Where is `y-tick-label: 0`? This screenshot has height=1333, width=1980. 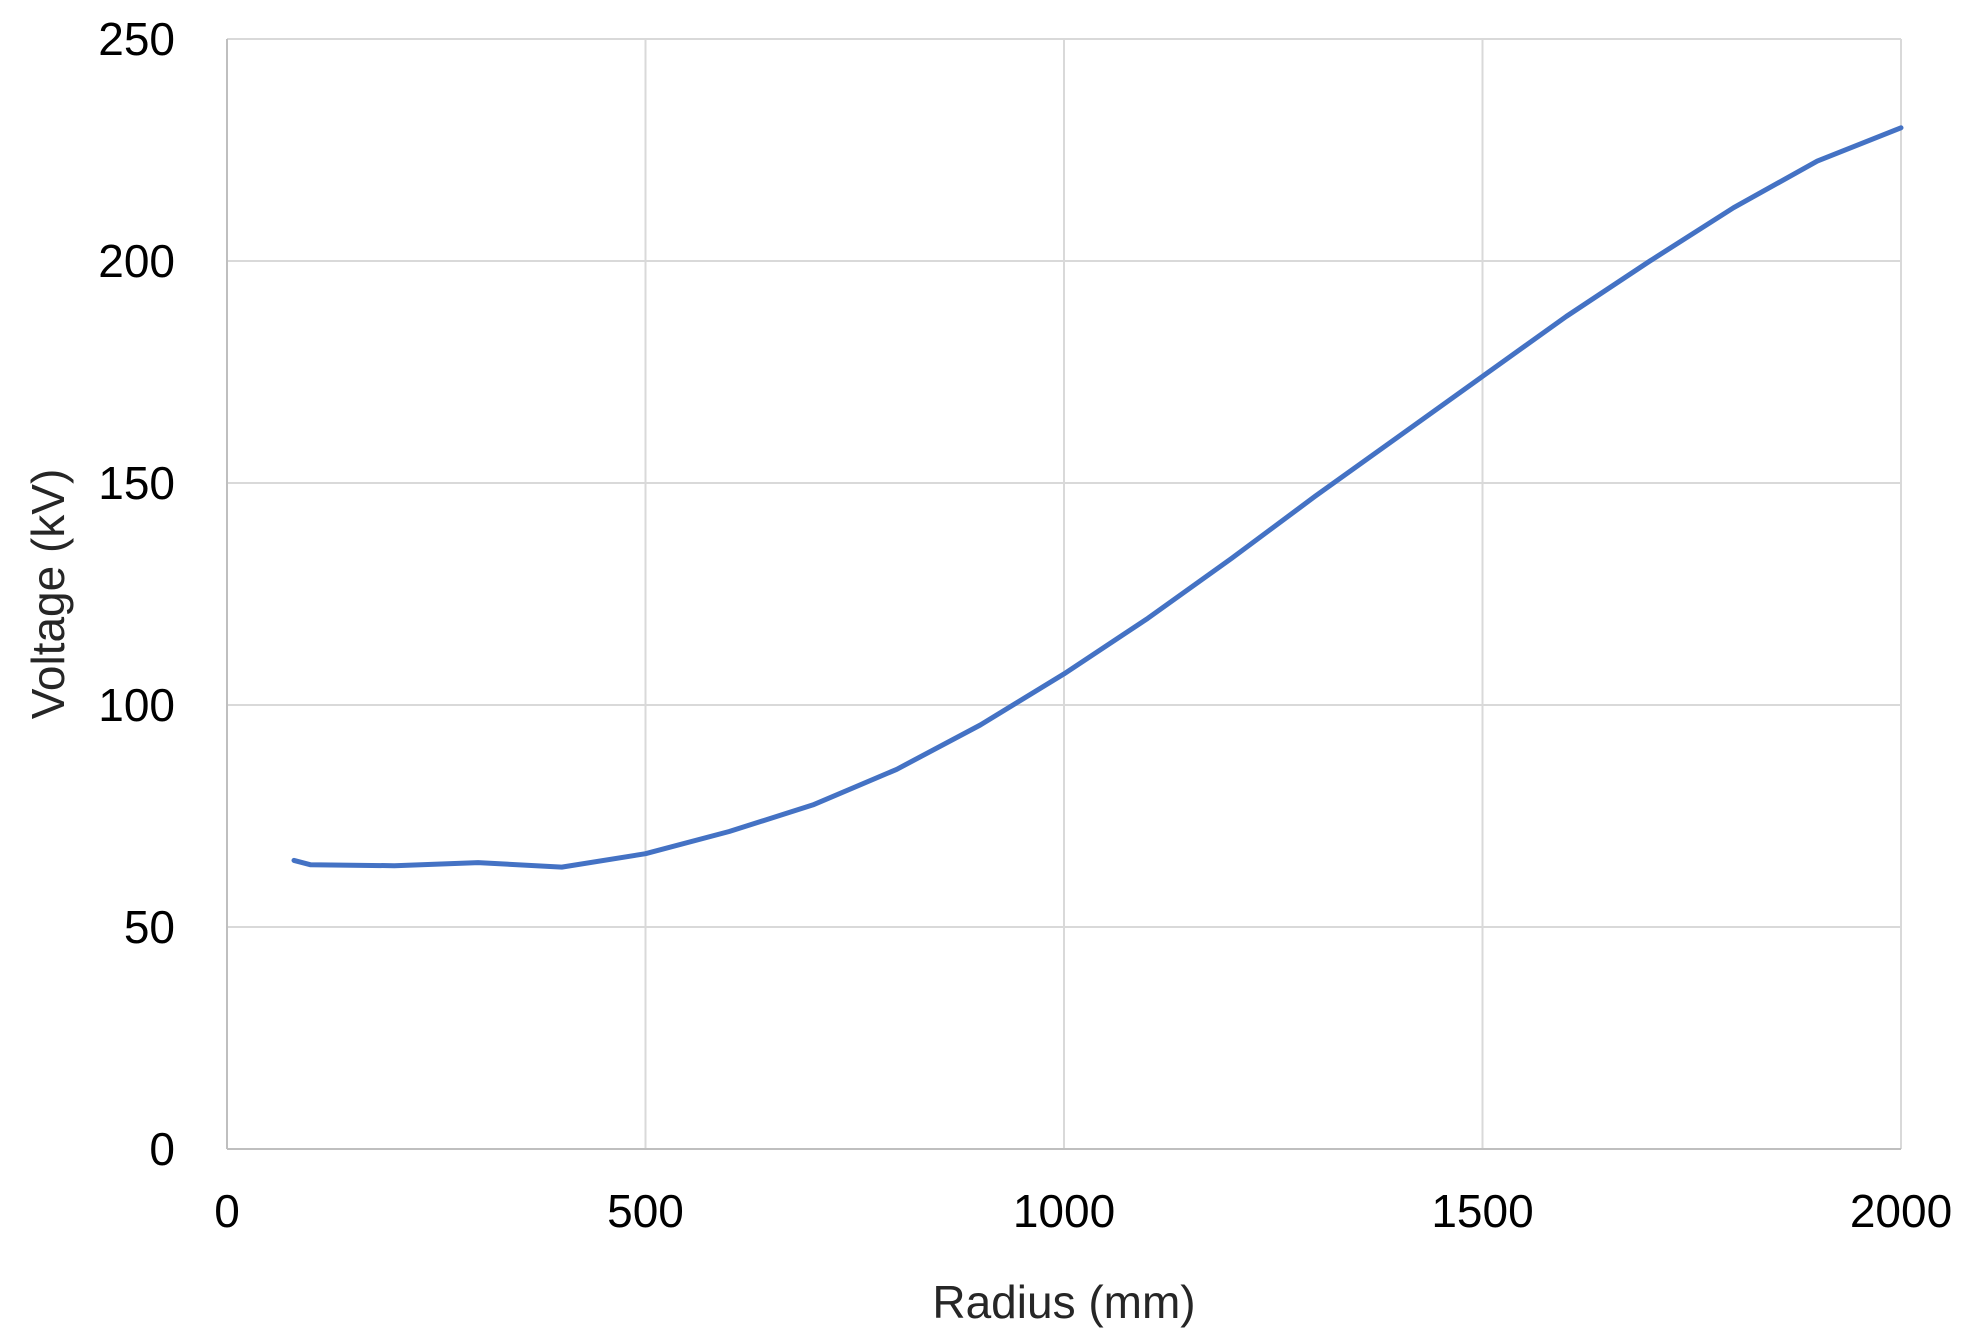
y-tick-label: 0 is located at coordinates (162, 1149).